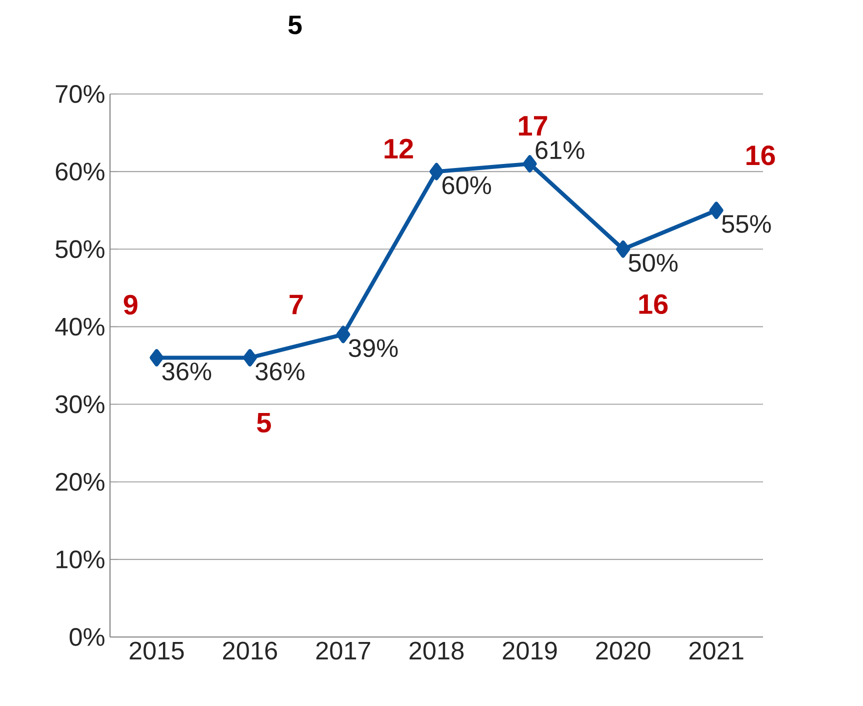  What do you see at coordinates (157, 651) in the screenshot?
I see `x-tick-label: 2015` at bounding box center [157, 651].